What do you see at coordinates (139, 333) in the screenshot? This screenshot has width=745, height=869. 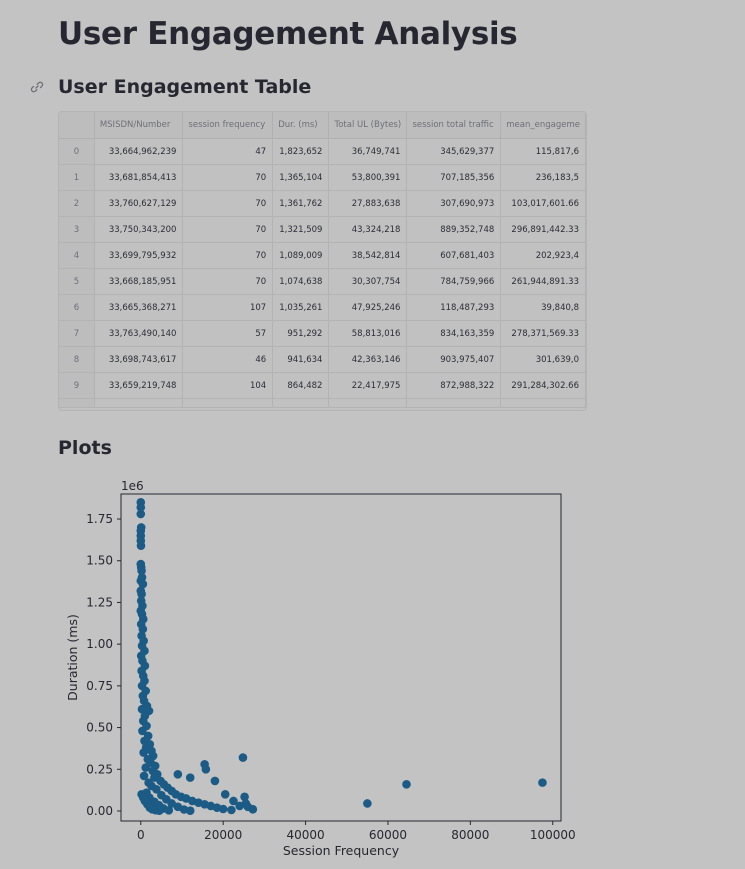 I see `table-cell: 33,763,490,140` at bounding box center [139, 333].